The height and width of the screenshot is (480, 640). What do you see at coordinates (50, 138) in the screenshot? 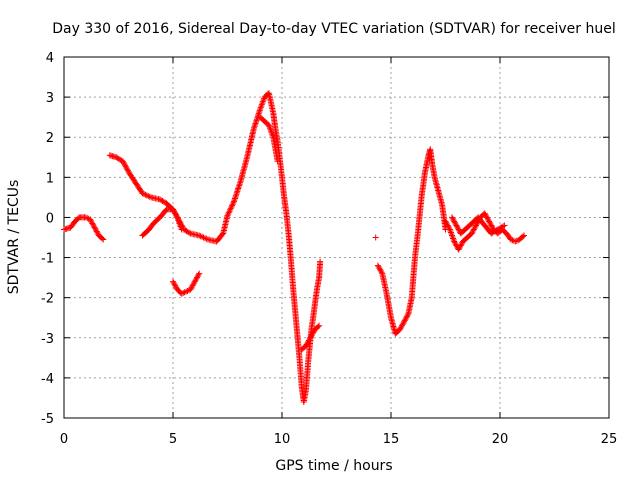
I see `y-tick-label: 2` at bounding box center [50, 138].